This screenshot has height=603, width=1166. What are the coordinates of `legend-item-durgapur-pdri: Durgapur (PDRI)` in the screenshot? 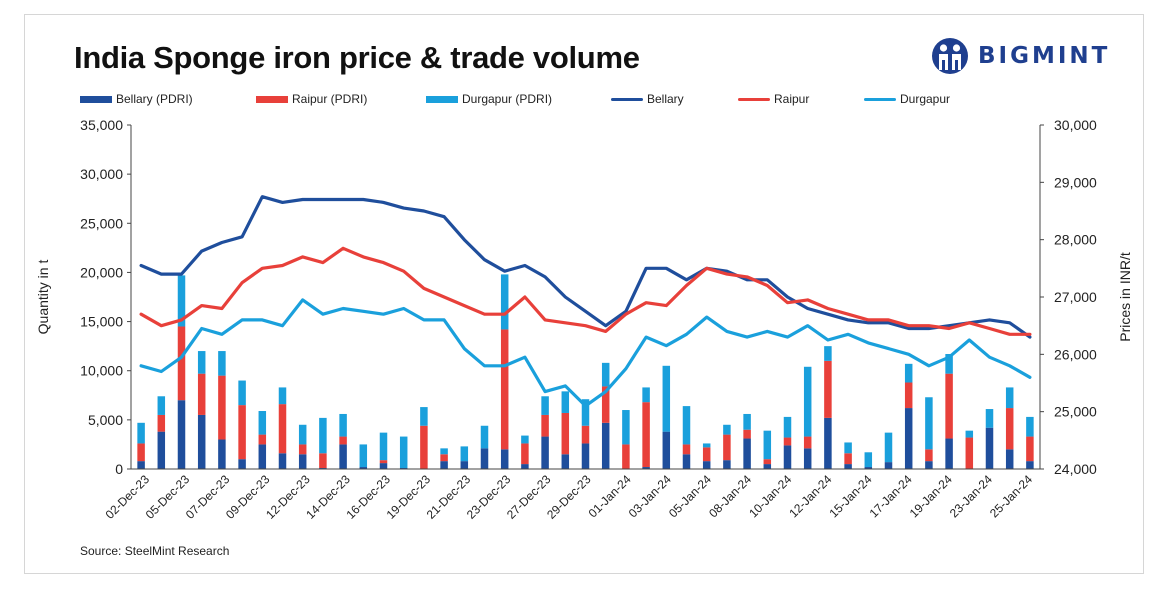 It's located at (489, 99).